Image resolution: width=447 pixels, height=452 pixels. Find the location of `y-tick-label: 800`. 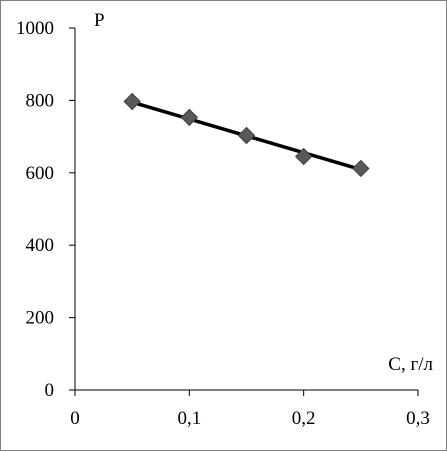

y-tick-label: 800 is located at coordinates (40, 100).